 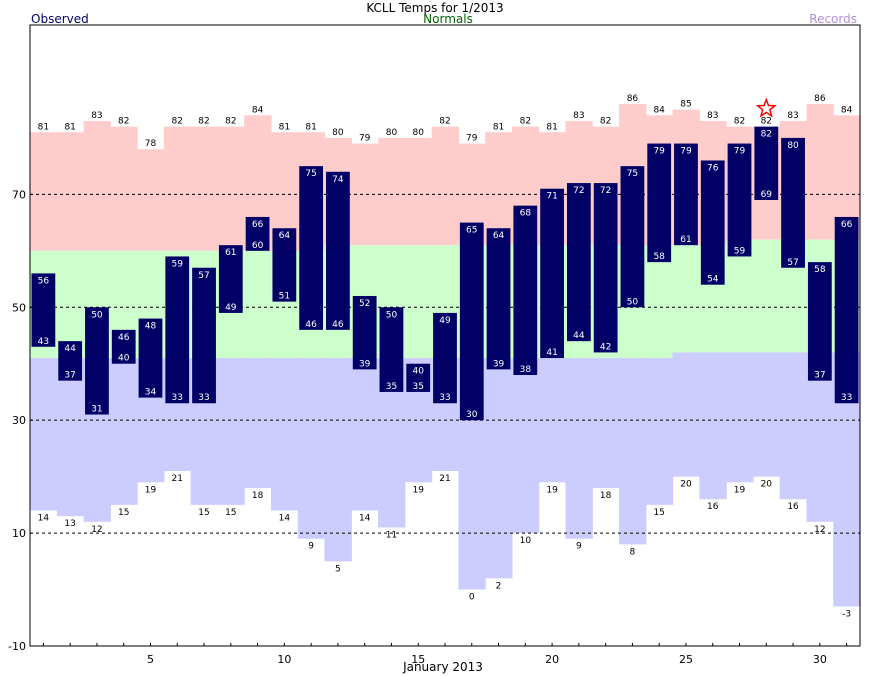 What do you see at coordinates (526, 370) in the screenshot?
I see `observed-low-label: 38` at bounding box center [526, 370].